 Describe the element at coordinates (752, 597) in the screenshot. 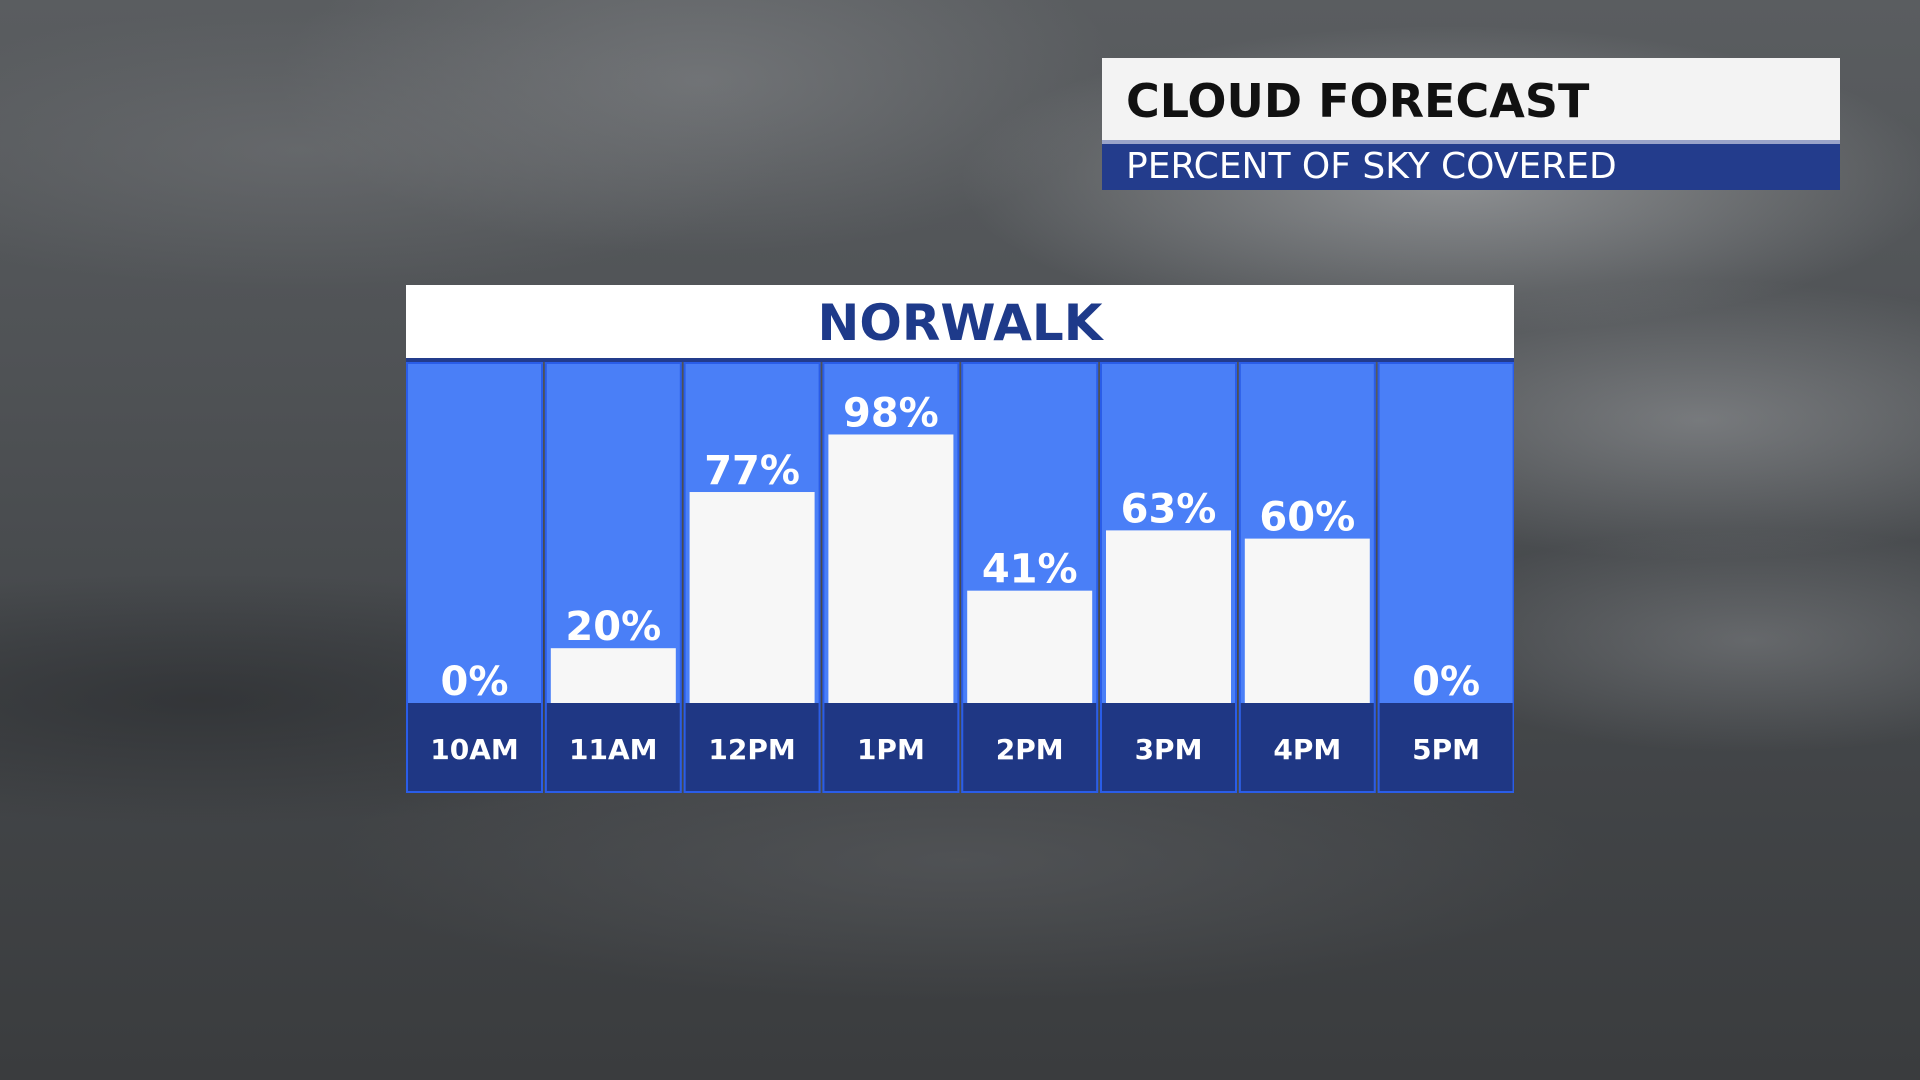

I see `bar-12PM` at that location.